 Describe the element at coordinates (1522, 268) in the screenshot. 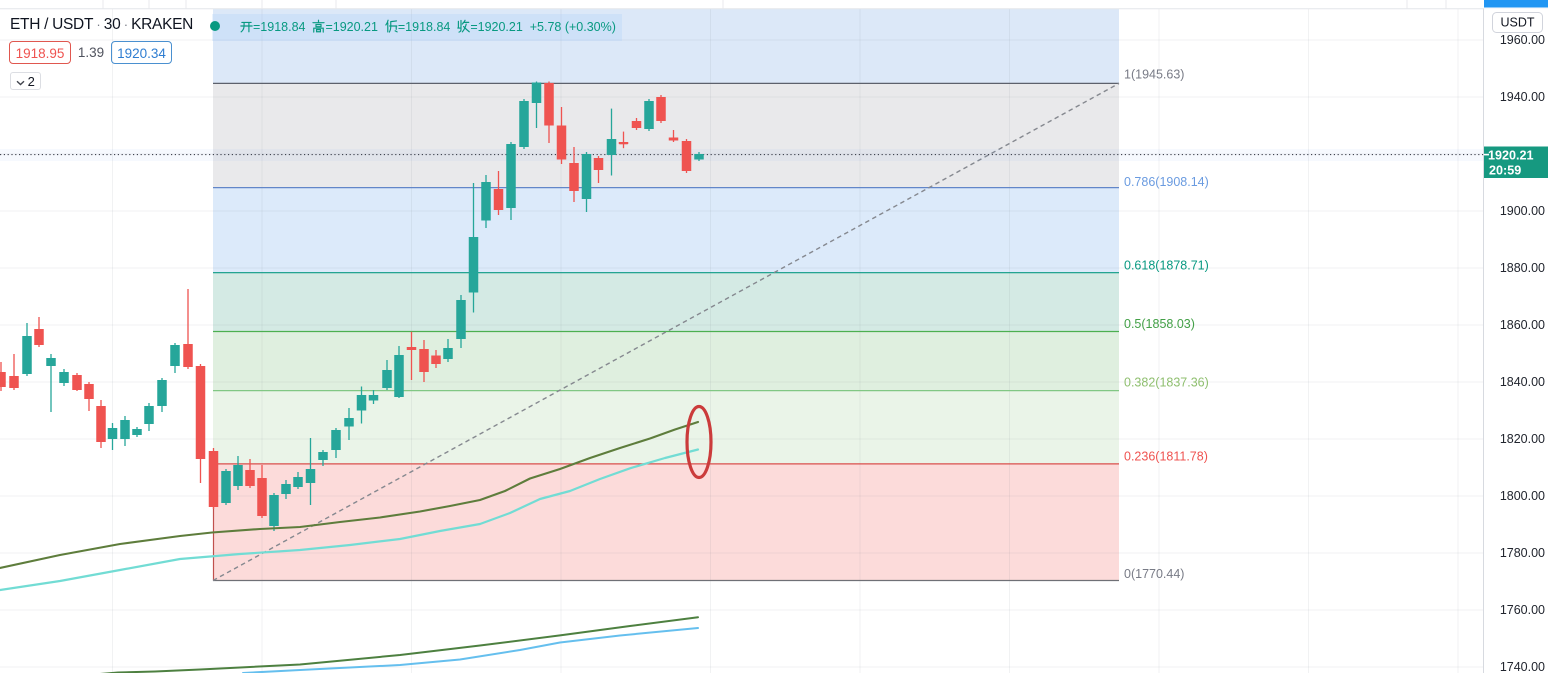

I see `svg-text: 1880.00` at that location.